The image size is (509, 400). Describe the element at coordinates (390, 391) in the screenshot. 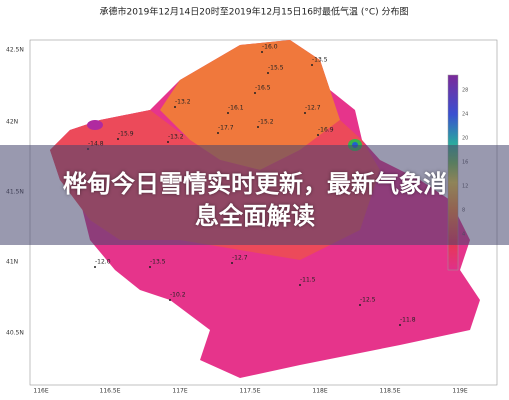

I see `lon-label: 118.5E` at that location.